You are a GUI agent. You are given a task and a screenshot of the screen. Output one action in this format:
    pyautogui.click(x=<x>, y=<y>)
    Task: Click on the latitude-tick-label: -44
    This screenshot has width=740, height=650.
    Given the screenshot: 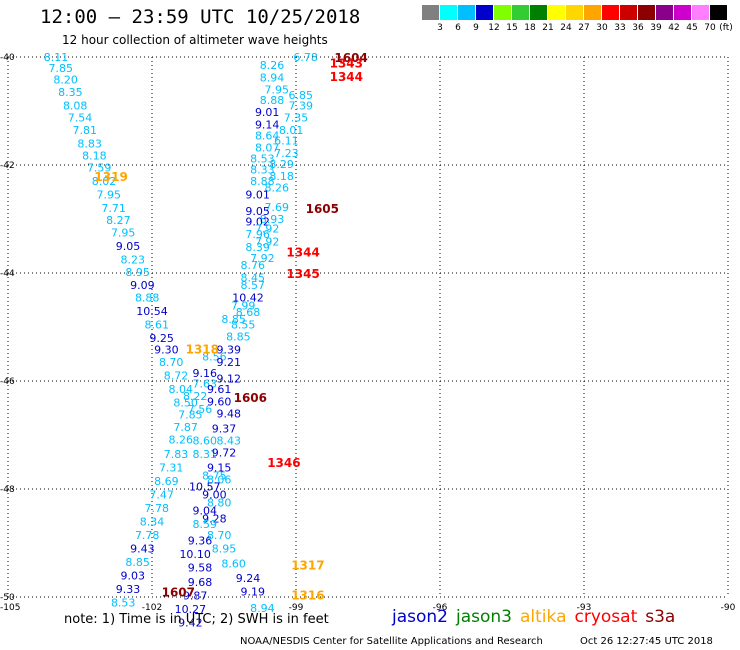 What is the action you would take?
    pyautogui.click(x=7, y=274)
    